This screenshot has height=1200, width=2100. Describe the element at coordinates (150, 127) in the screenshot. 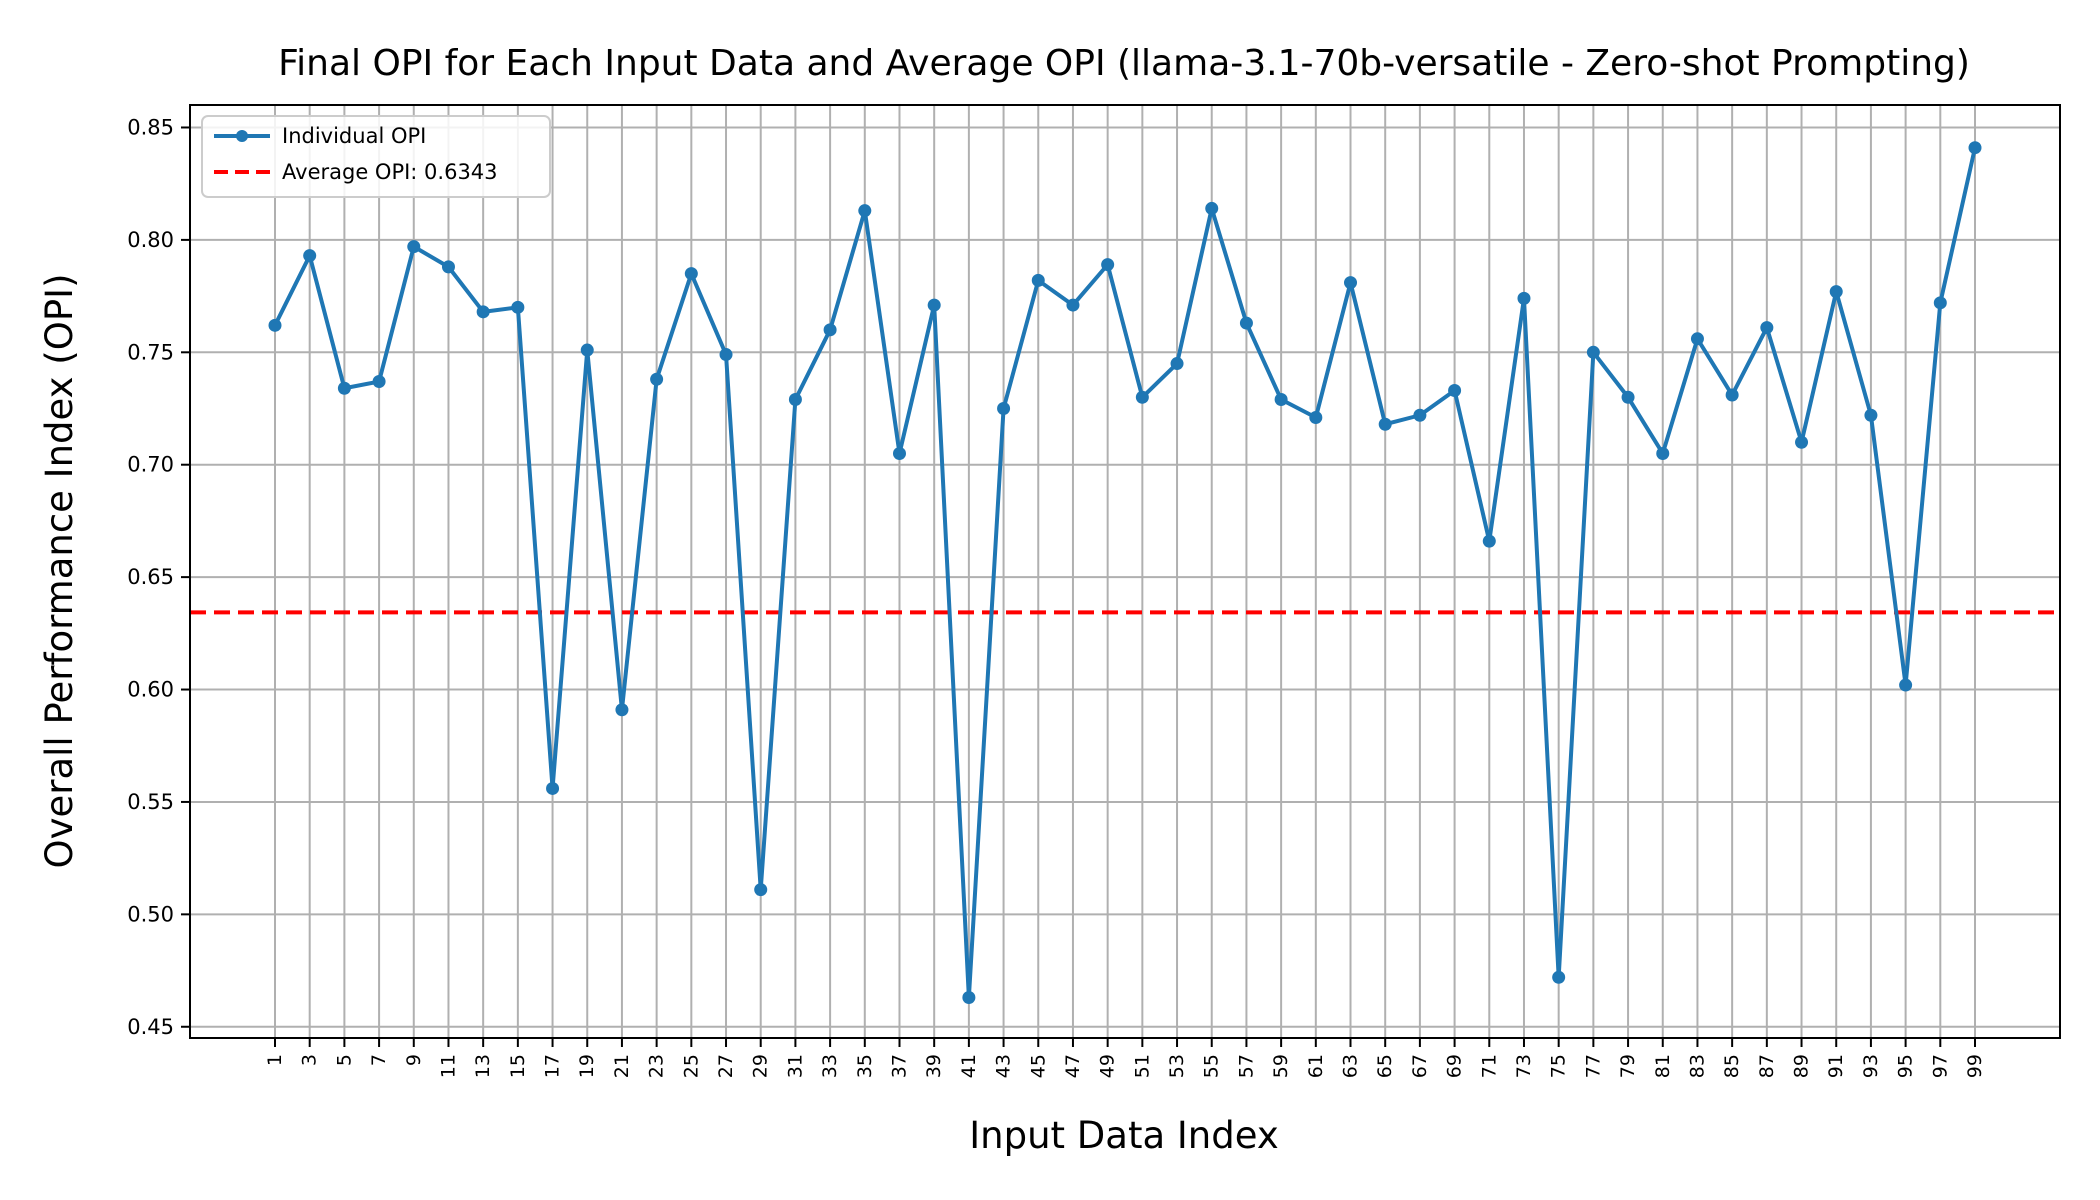

I see `y-tick-label: 0.85` at that location.